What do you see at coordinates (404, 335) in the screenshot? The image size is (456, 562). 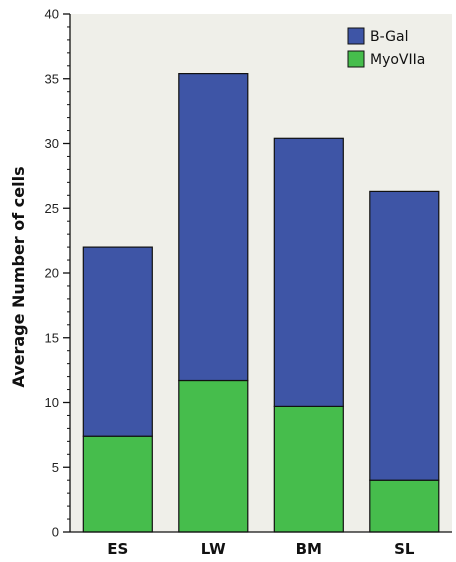 I see `bar-sl-b-gal` at bounding box center [404, 335].